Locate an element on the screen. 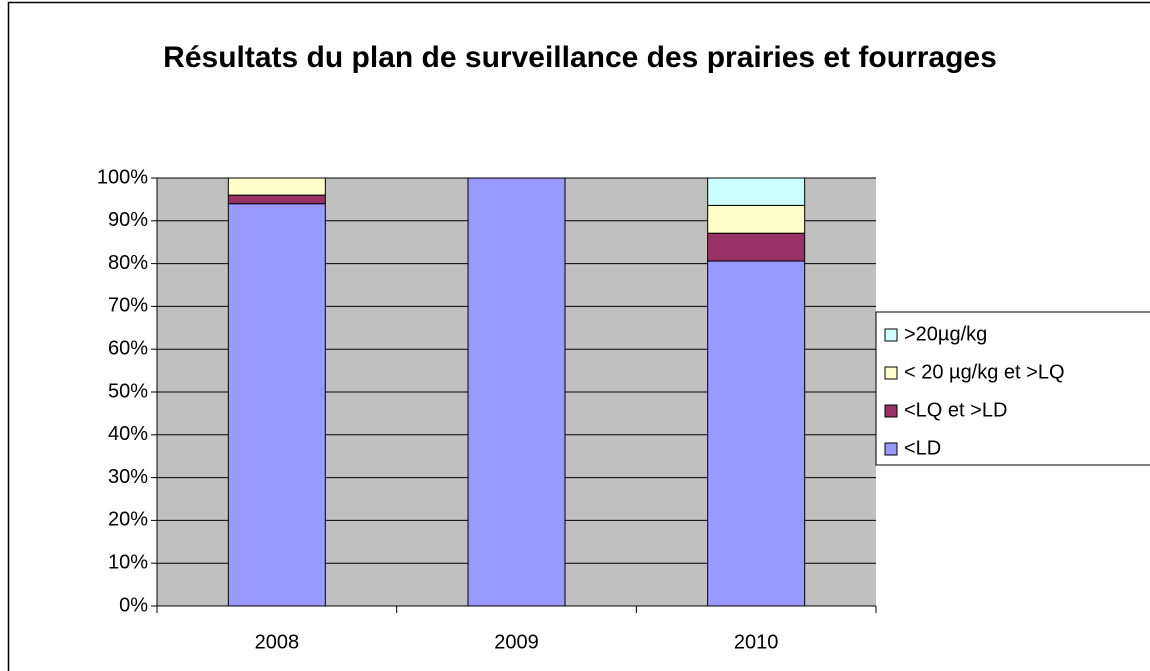 This screenshot has width=1150, height=671. legend-label: >20µg/kg is located at coordinates (945, 334).